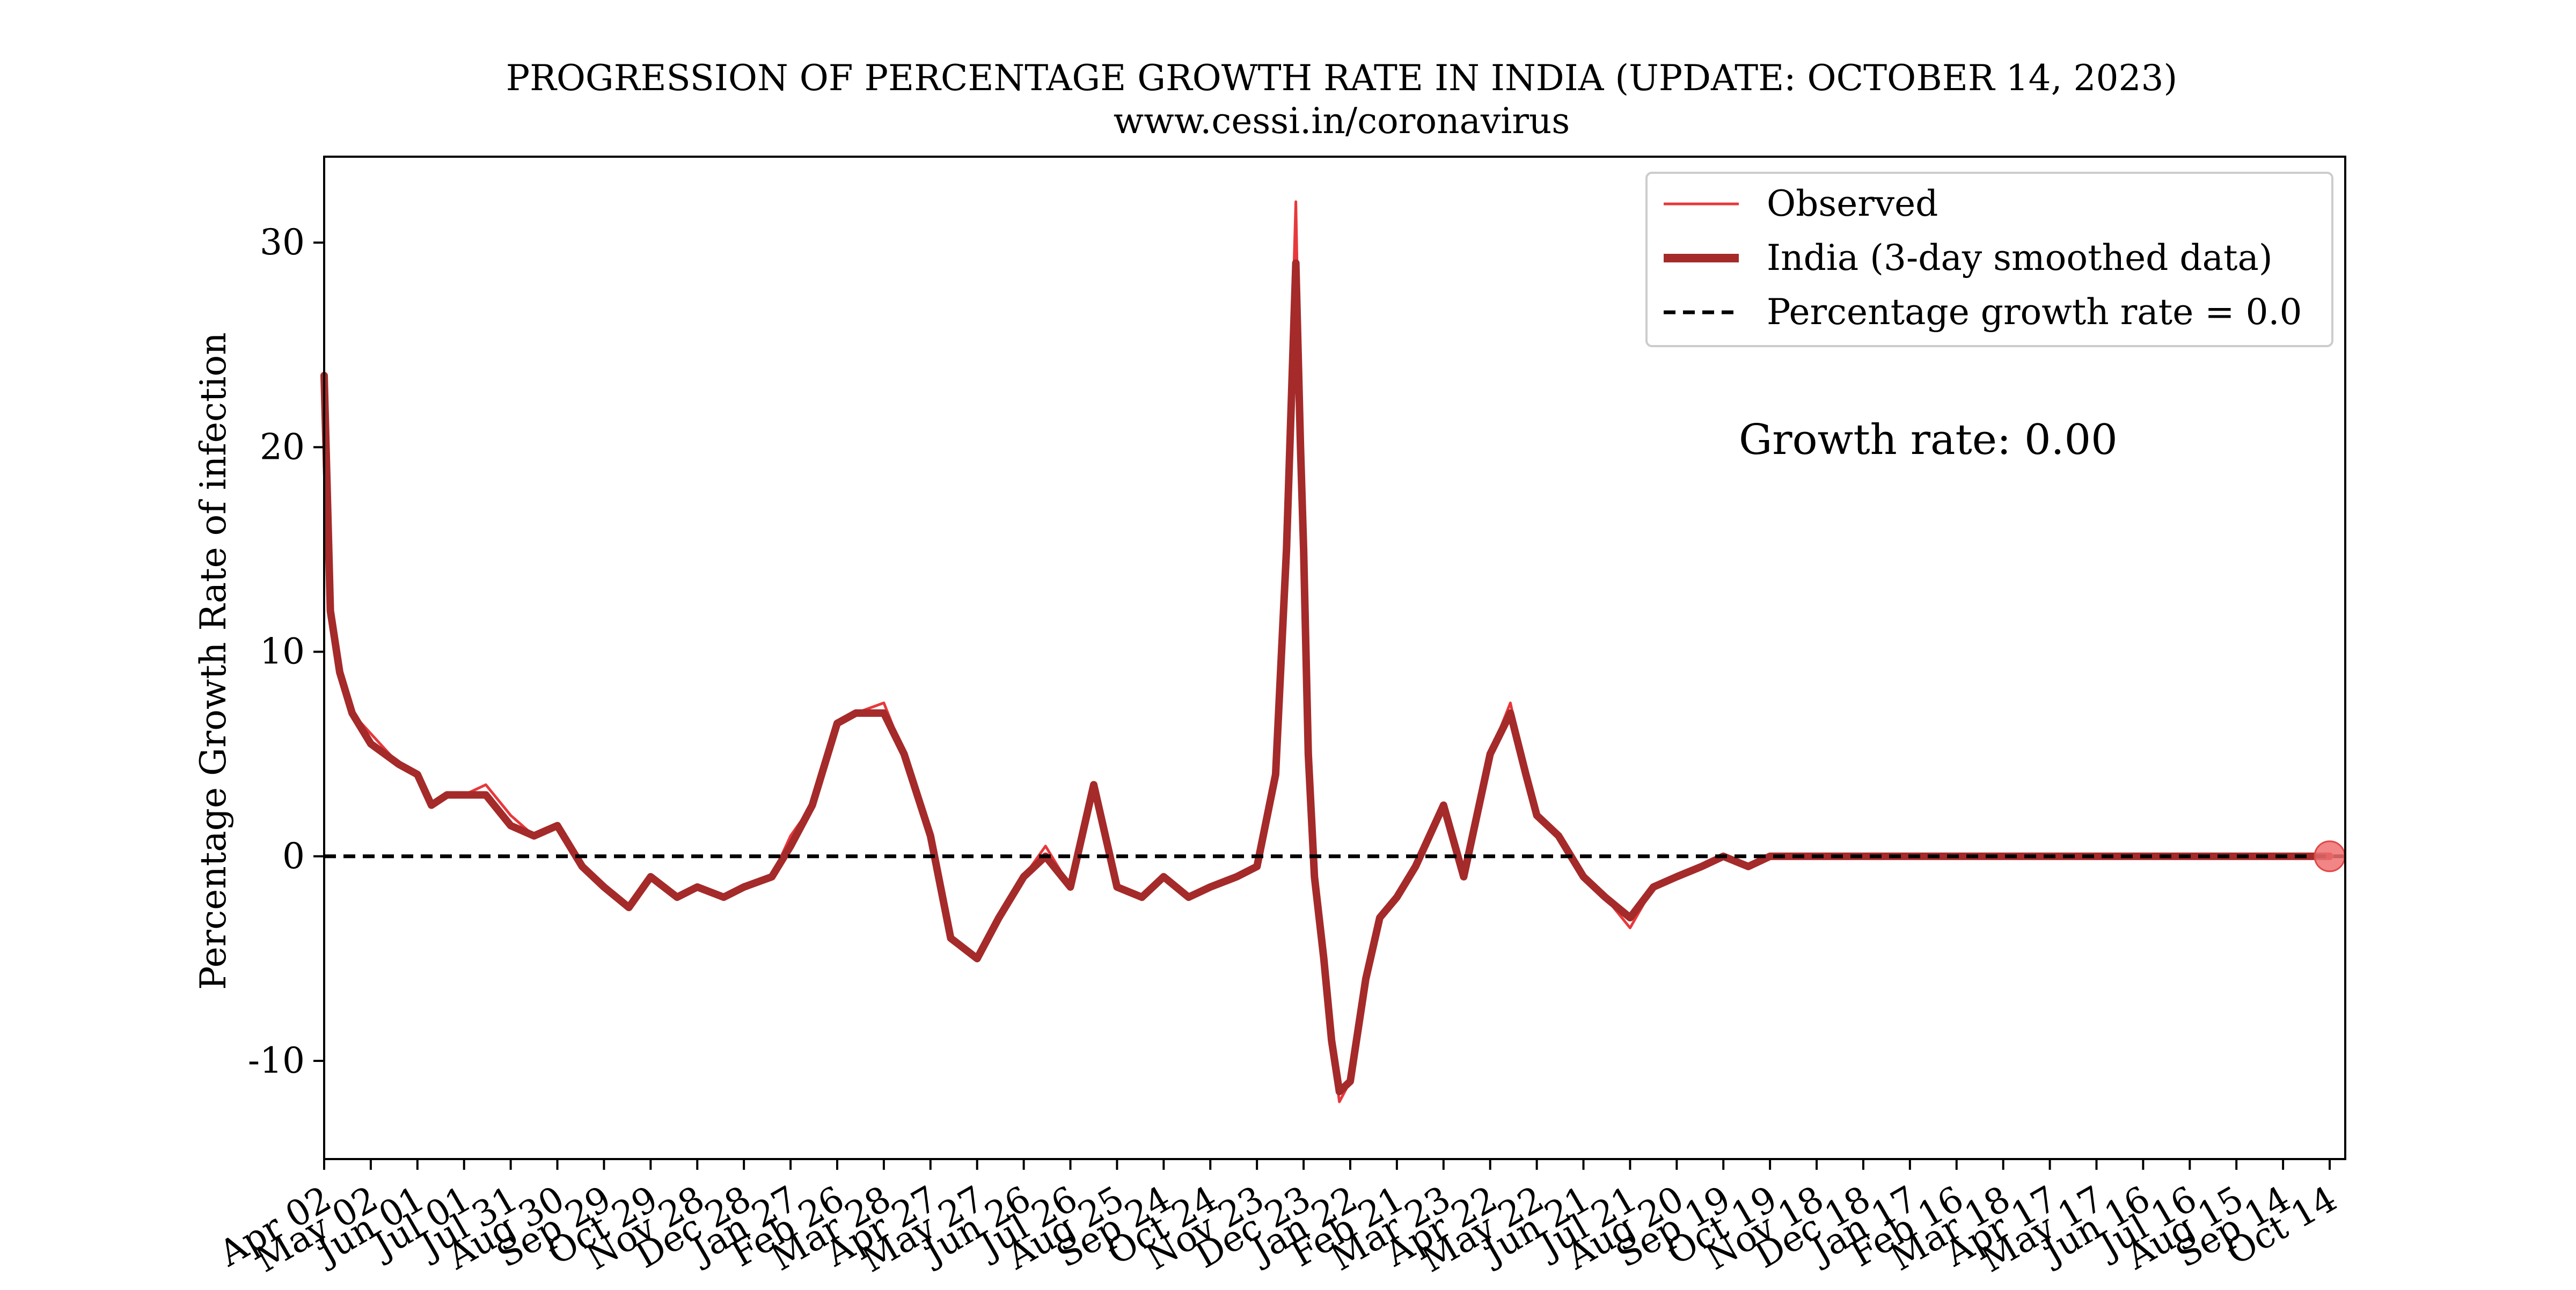 The image size is (2576, 1290). What do you see at coordinates (1852, 203) in the screenshot?
I see `legend-label-observed: Observed` at bounding box center [1852, 203].